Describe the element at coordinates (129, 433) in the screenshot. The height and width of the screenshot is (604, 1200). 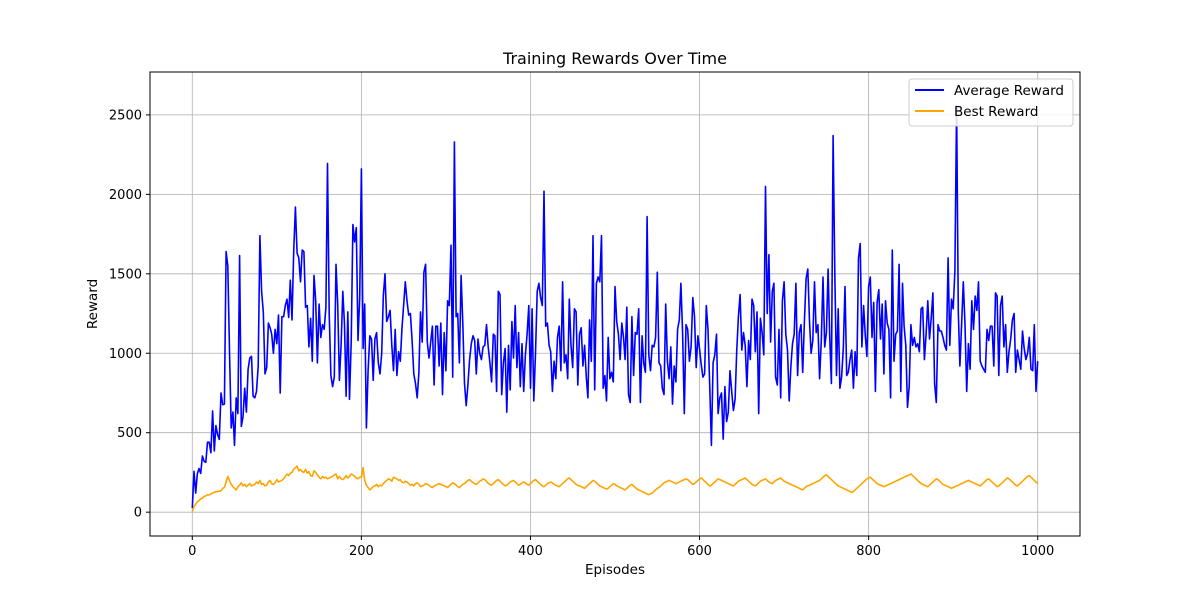
I see `y-tick-label: 500` at that location.